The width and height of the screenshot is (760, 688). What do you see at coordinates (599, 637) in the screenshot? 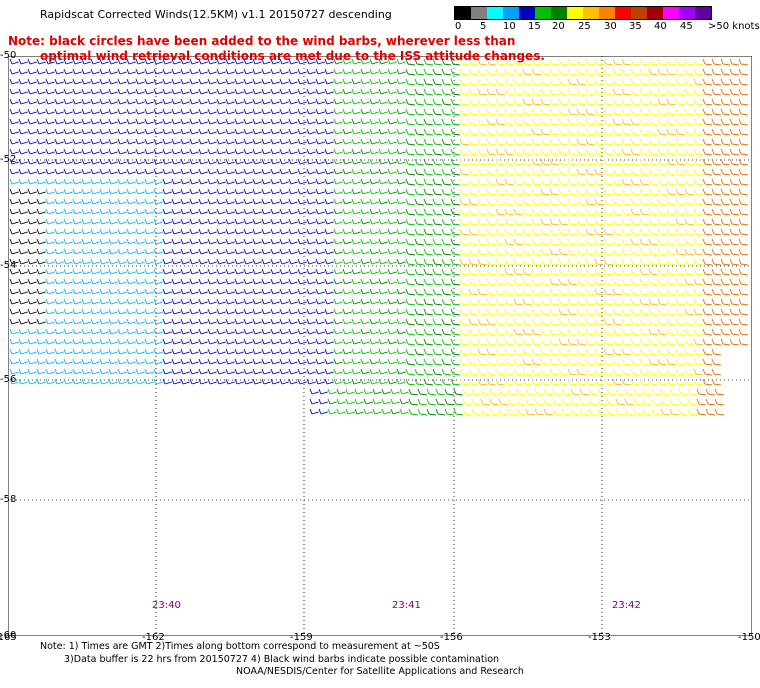
I see `longitude-label: -153` at bounding box center [599, 637].